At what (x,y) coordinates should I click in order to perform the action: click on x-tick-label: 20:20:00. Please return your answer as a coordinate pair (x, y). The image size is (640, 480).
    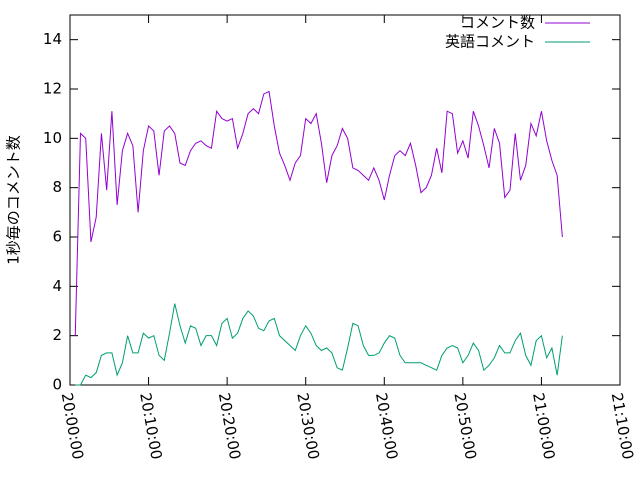
    Looking at the image, I should click on (229, 425).